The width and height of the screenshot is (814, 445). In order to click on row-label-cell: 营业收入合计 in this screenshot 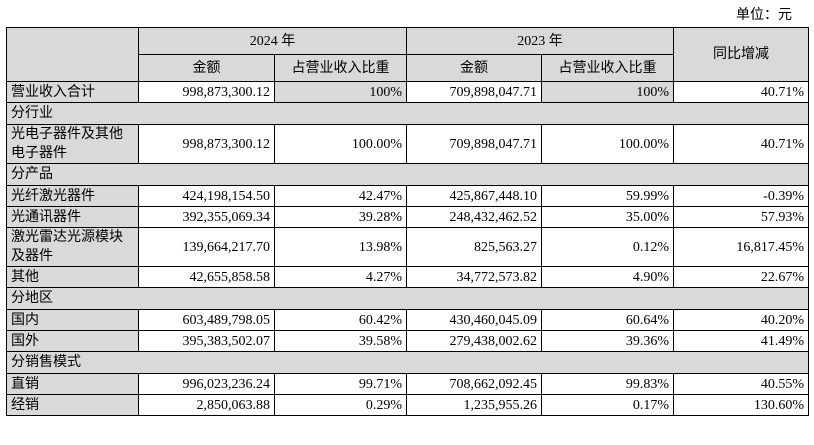, I will do `click(72, 92)`.